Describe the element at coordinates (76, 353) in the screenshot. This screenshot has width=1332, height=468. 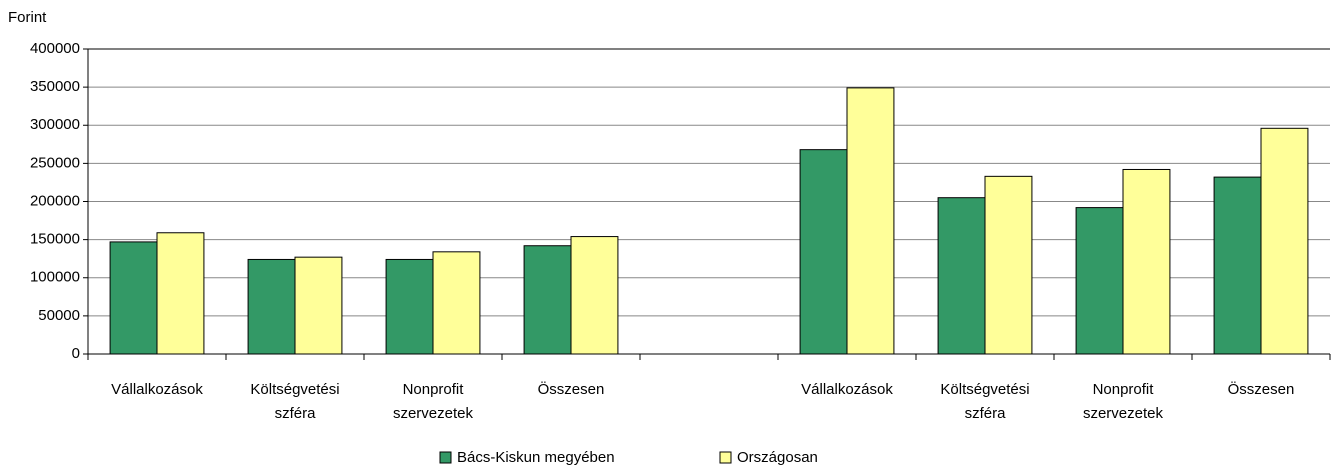
I see `y-tick-label: 0` at that location.